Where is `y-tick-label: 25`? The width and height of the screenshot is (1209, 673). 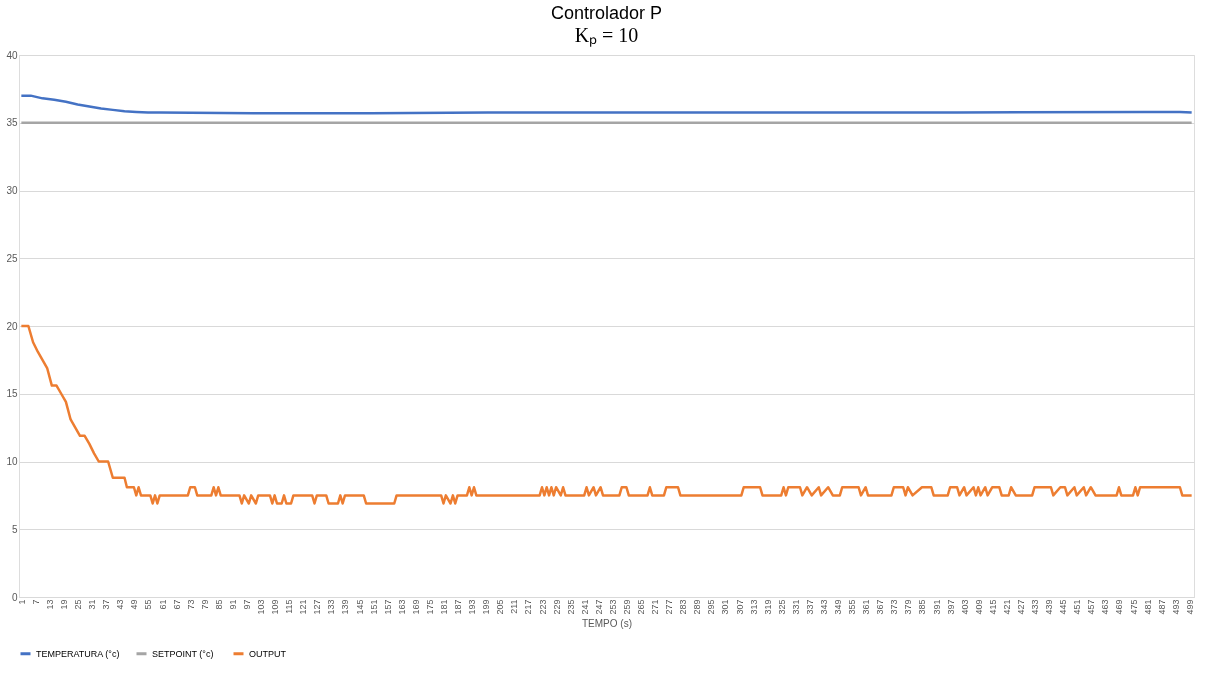
y-tick-label: 25 is located at coordinates (12, 258).